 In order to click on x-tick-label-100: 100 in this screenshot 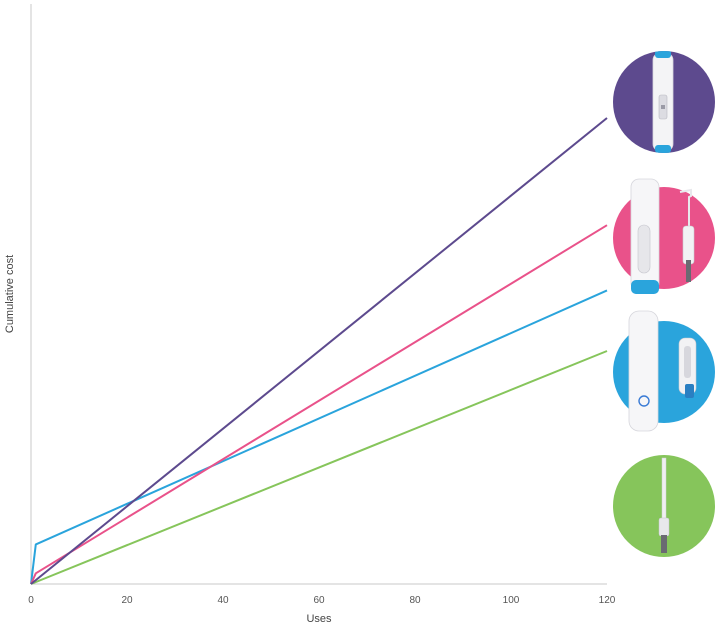, I will do `click(511, 600)`.